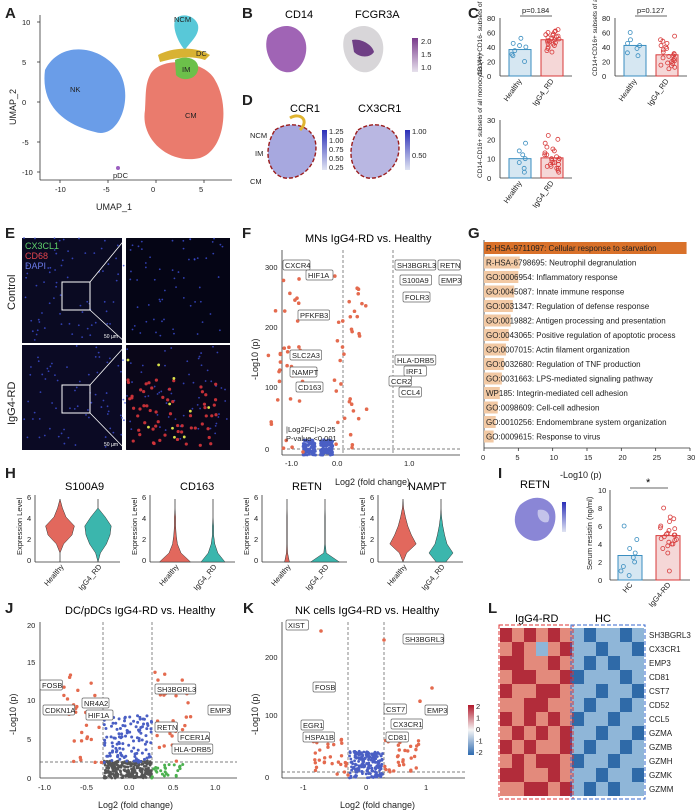 This screenshot has width=700, height=812. I want to click on c-ytick: 20, so click(606, 62).